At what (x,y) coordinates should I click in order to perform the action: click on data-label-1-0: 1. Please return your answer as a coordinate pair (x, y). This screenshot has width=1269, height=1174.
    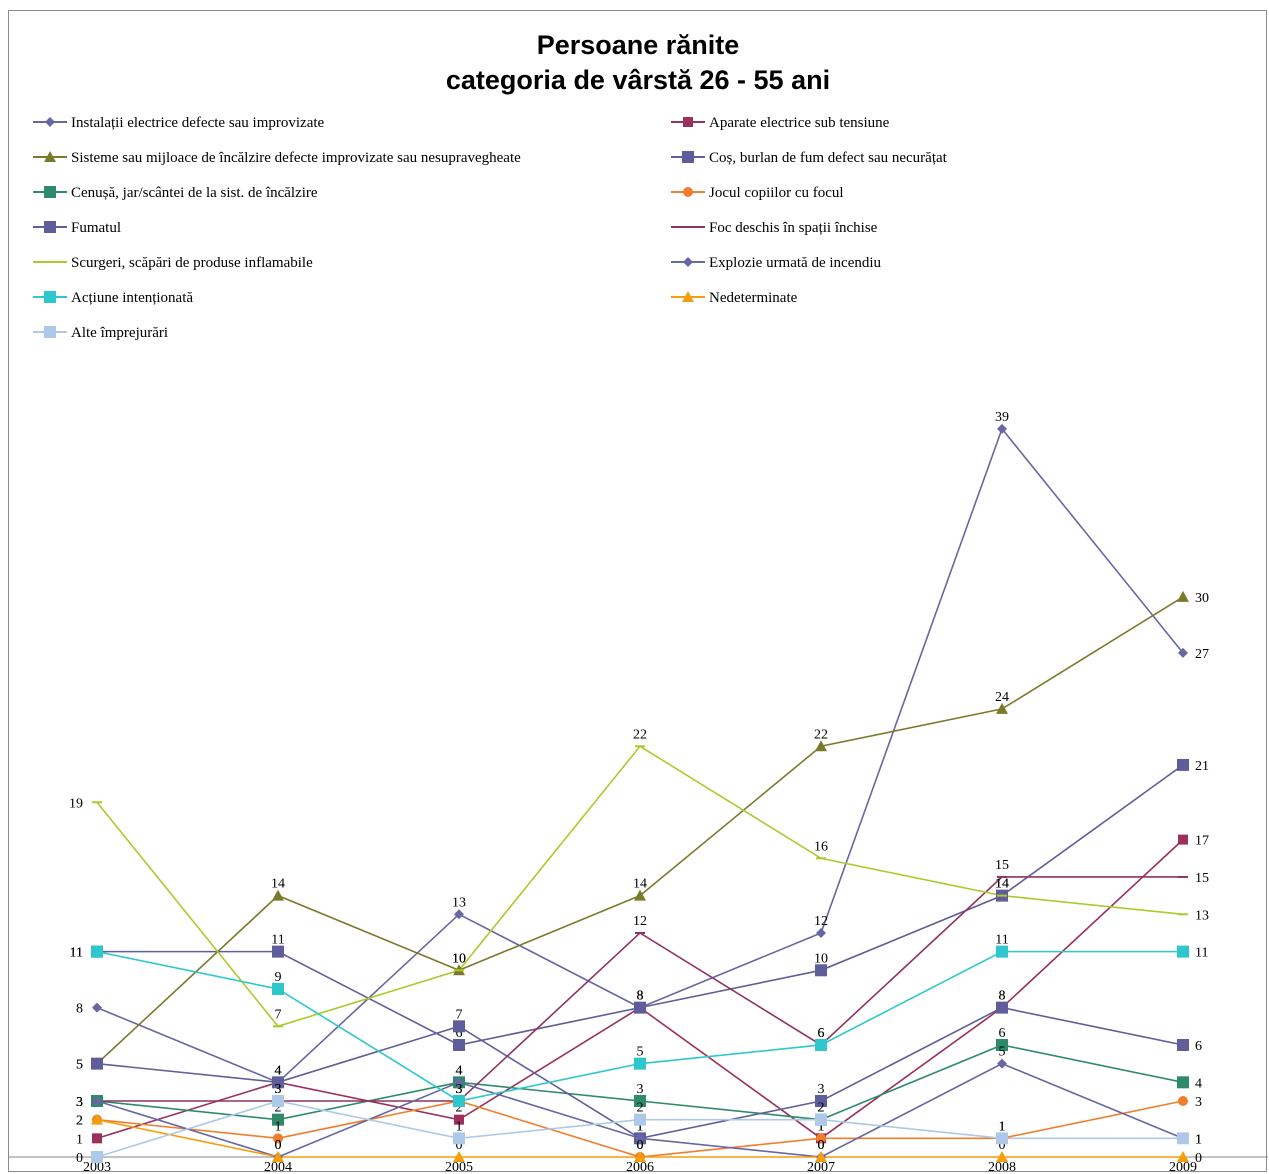
    Looking at the image, I should click on (79, 1139).